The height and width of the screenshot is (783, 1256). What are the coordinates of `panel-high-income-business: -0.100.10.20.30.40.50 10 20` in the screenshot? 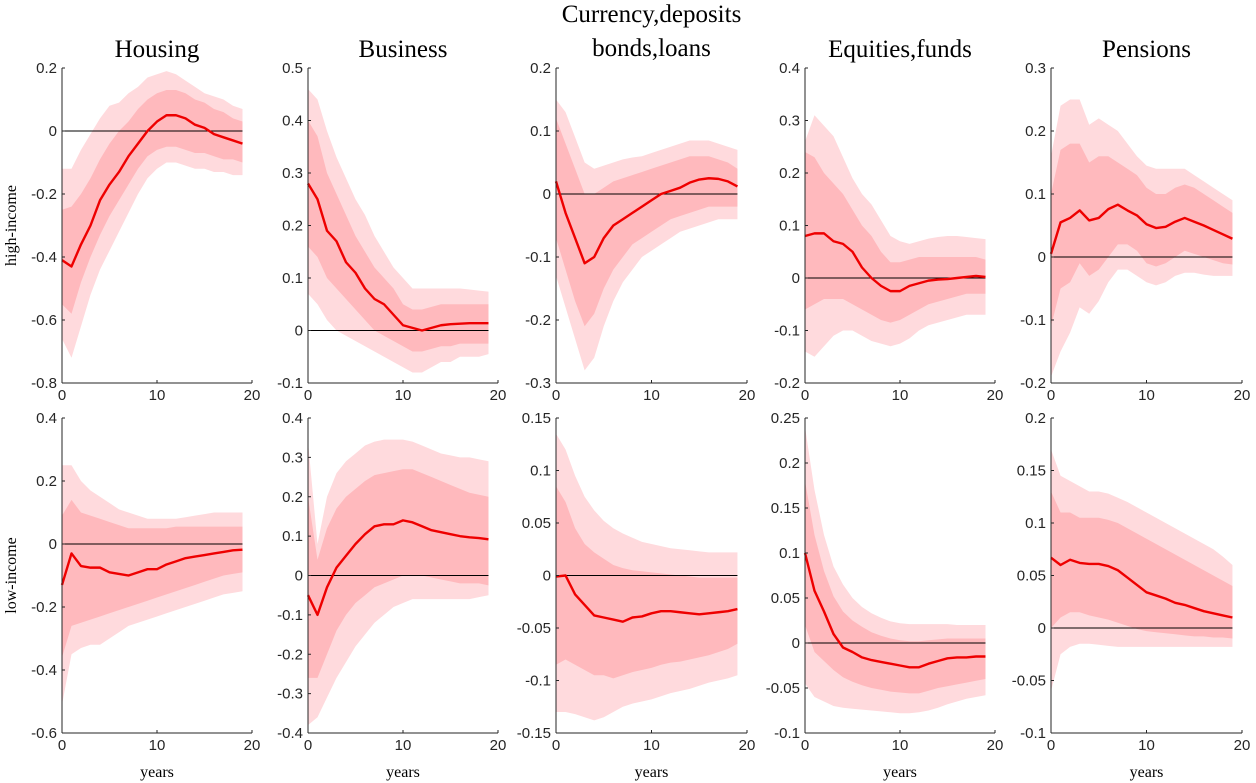 It's located at (391, 232).